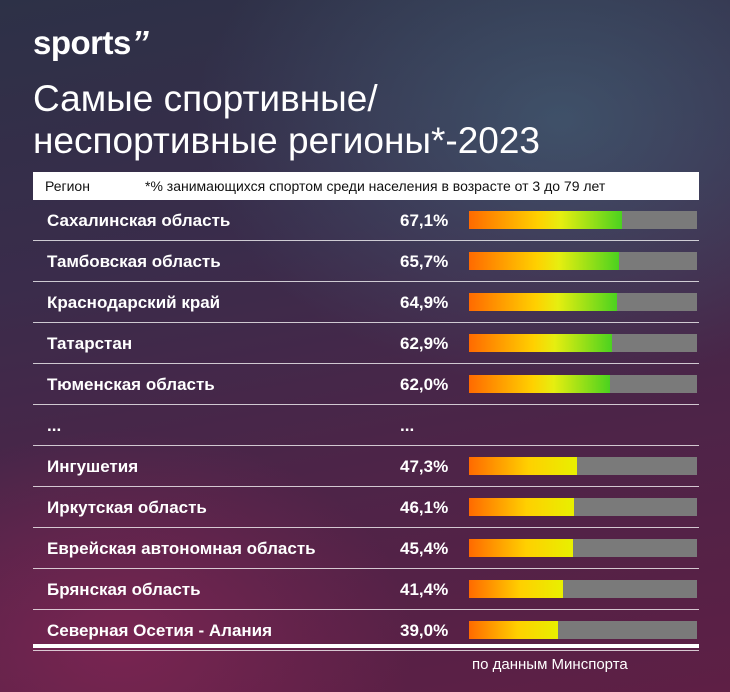 The image size is (730, 692). What do you see at coordinates (424, 630) in the screenshot?
I see `percentage-label: 39,0%` at bounding box center [424, 630].